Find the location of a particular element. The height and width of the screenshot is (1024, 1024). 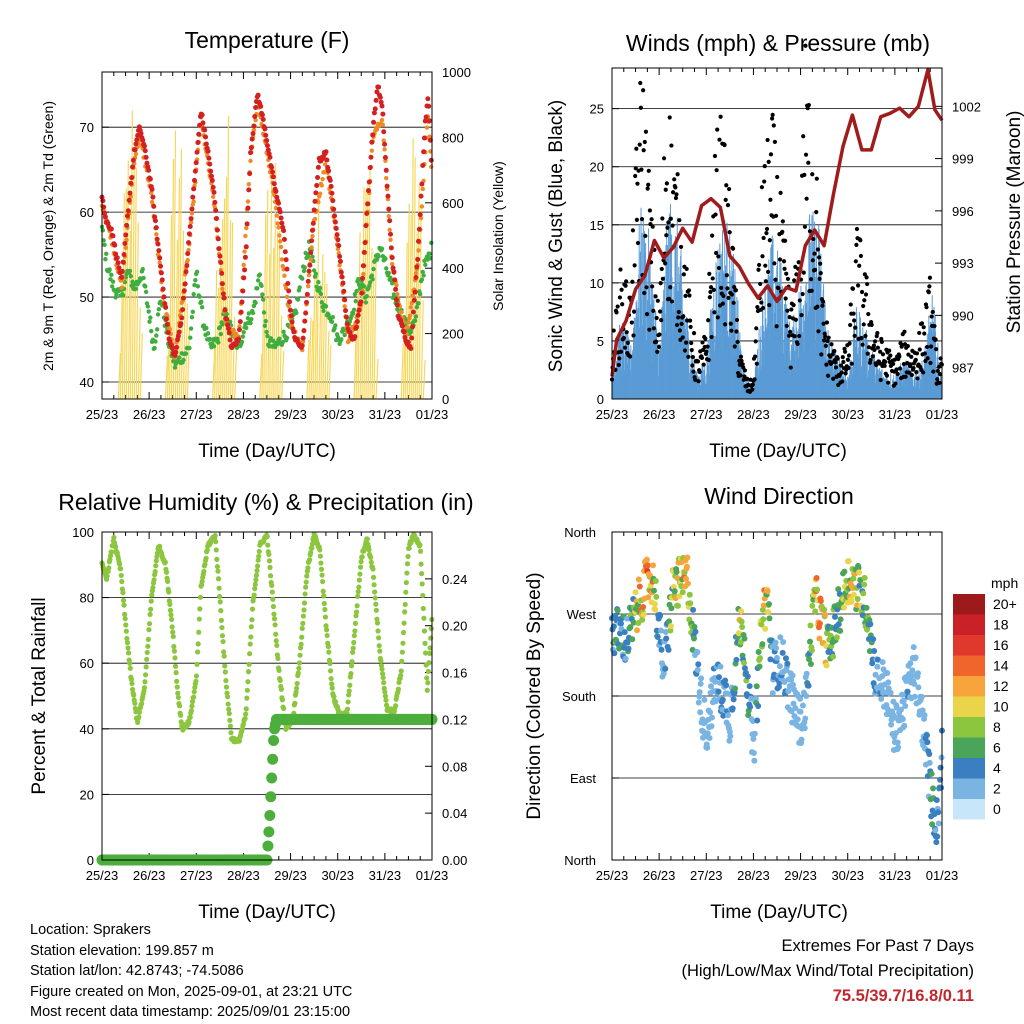

extremes-subtitle: (High/Low/Max Wind/Total Precipitation) is located at coordinates (827, 971).